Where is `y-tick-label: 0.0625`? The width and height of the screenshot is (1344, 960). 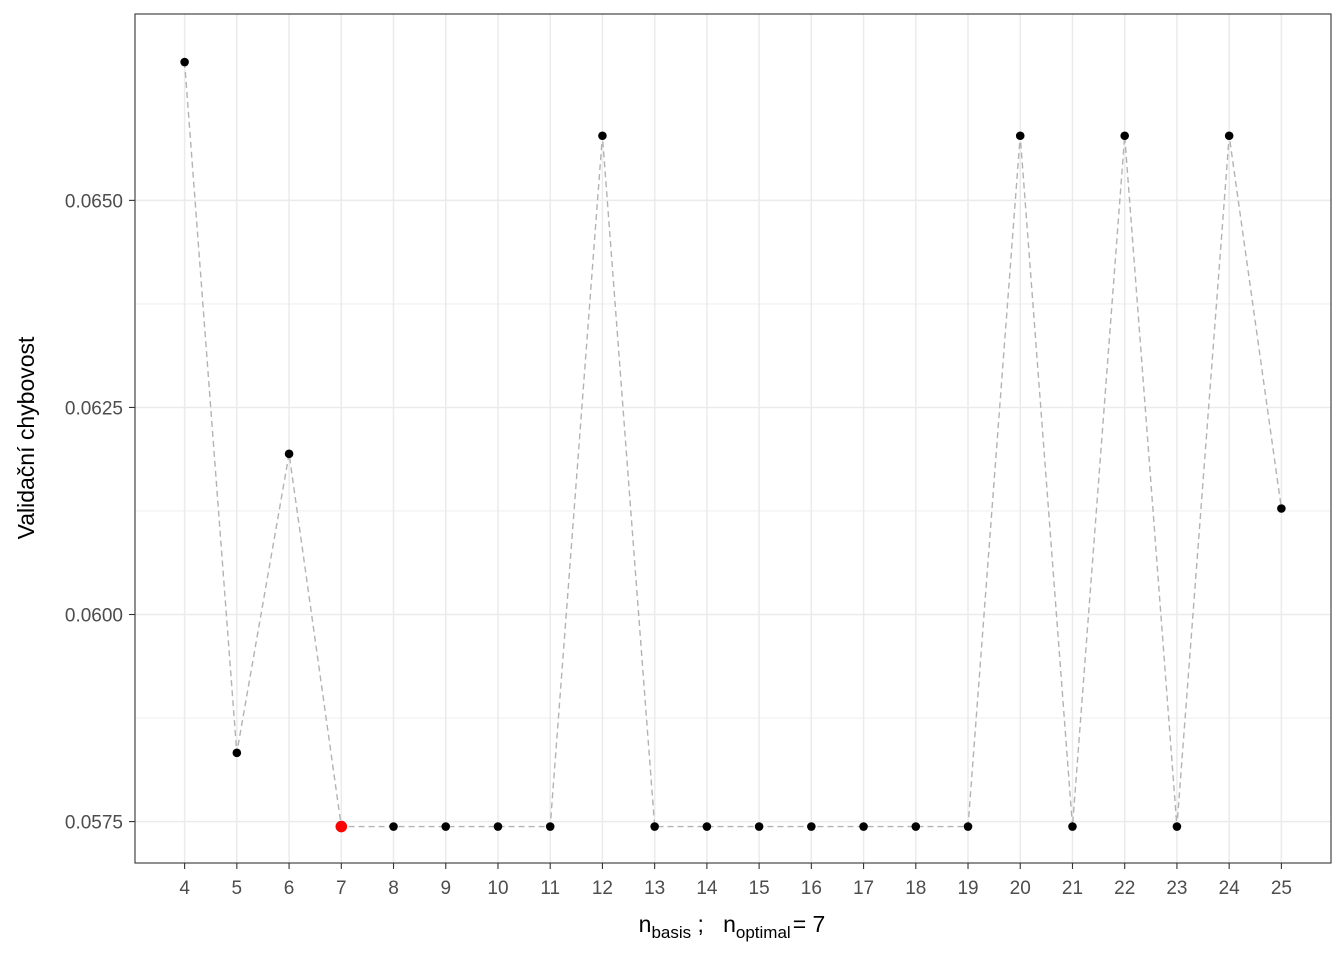 y-tick-label: 0.0625 is located at coordinates (94, 408).